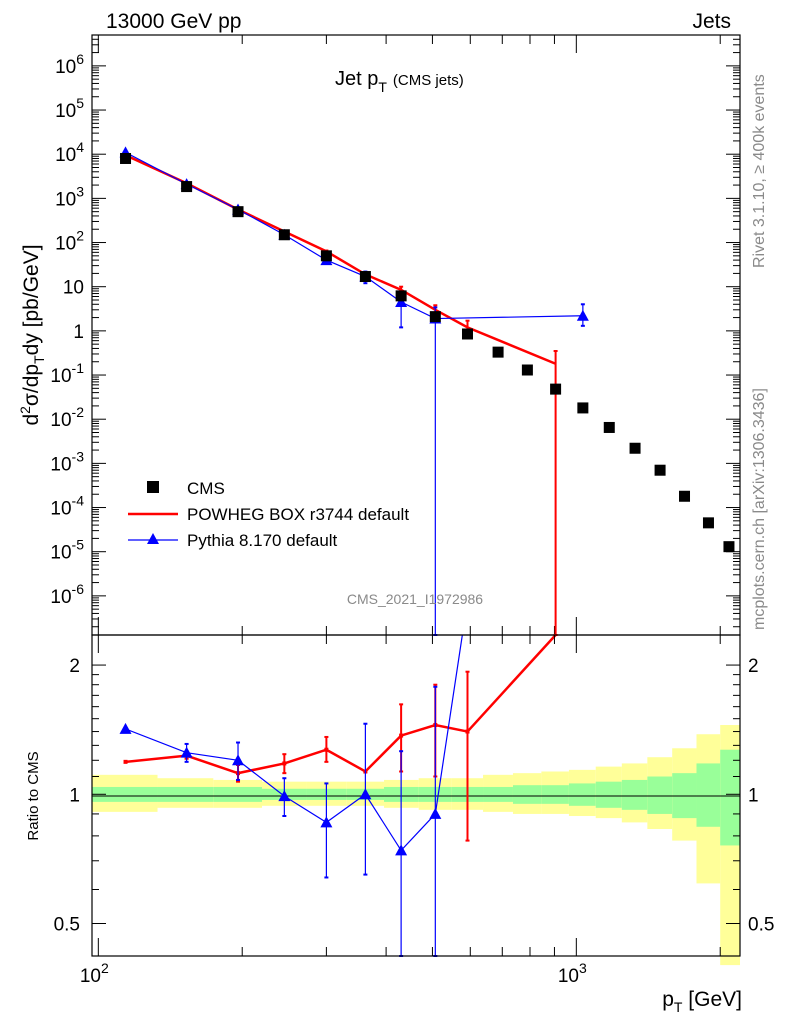 Image resolution: width=786 pixels, height=1024 pixels. Describe the element at coordinates (67, 373) in the screenshot. I see `y-tick-label: 10⁻¹` at that location.